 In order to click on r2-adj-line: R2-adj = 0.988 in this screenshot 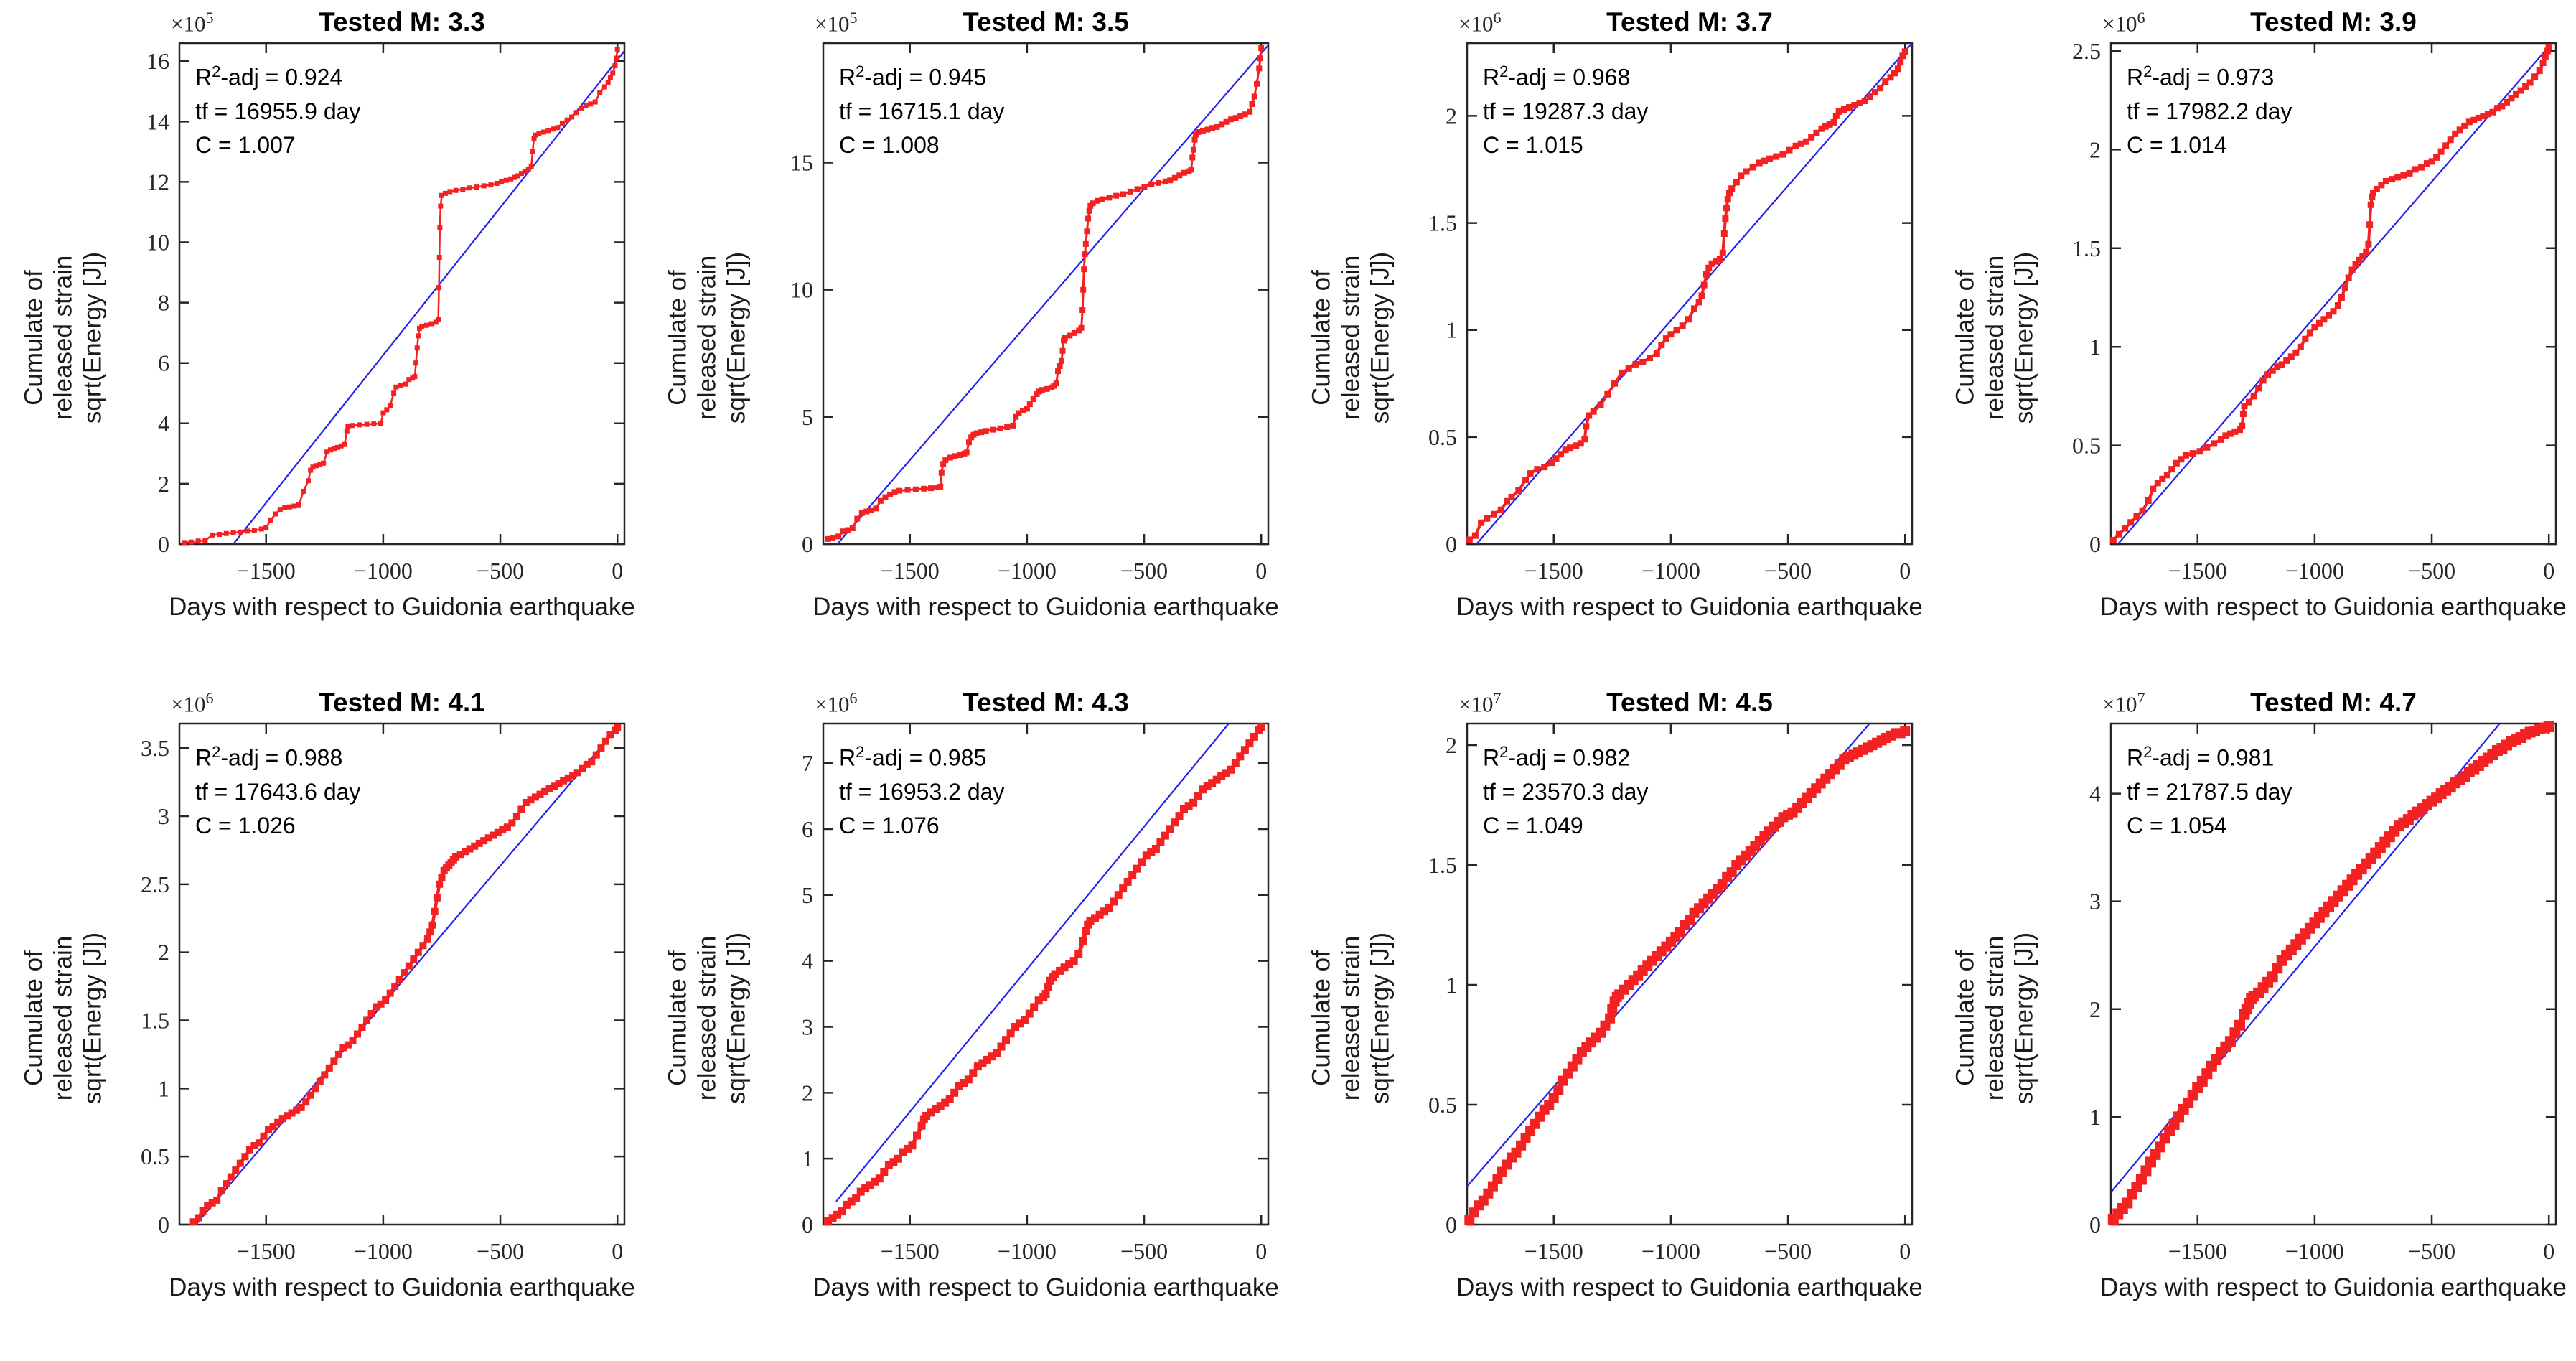, I will do `click(277, 755)`.